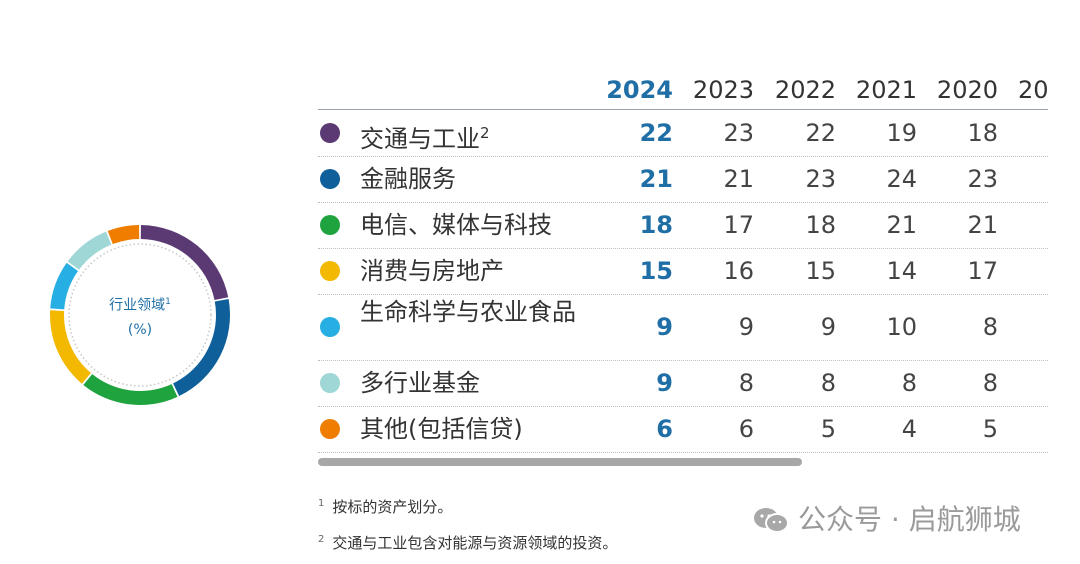  Describe the element at coordinates (683, 327) in the screenshot. I see `table-row: 生命科学与农业食品 9 9 9 10 8` at that location.